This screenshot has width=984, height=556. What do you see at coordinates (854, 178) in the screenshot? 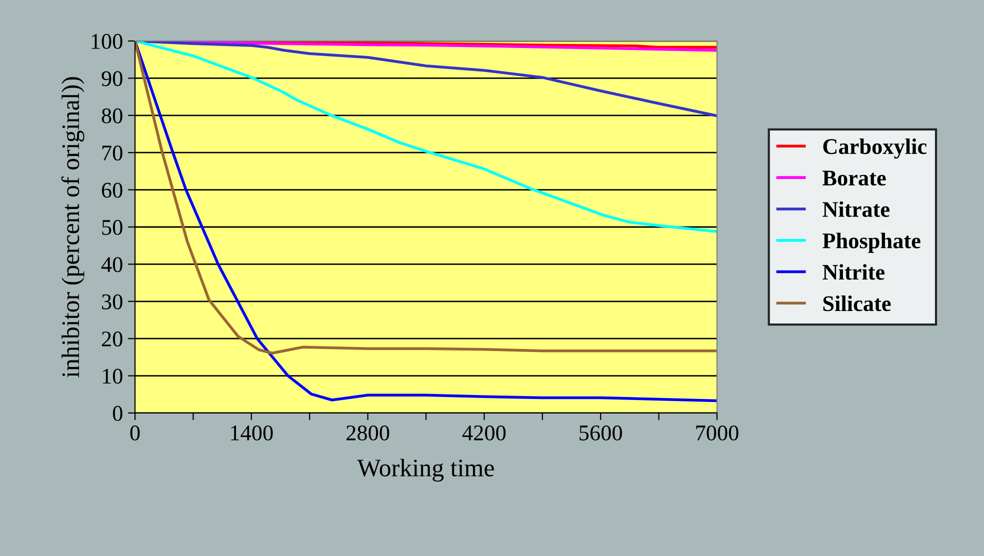
I see `legend-label: Borate` at bounding box center [854, 178].